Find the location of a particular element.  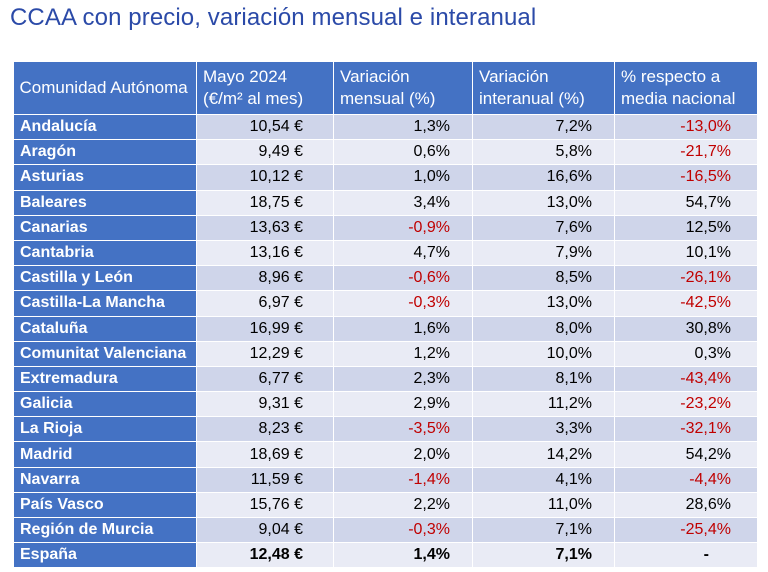

cell-precio: 13,63 € is located at coordinates (265, 227).